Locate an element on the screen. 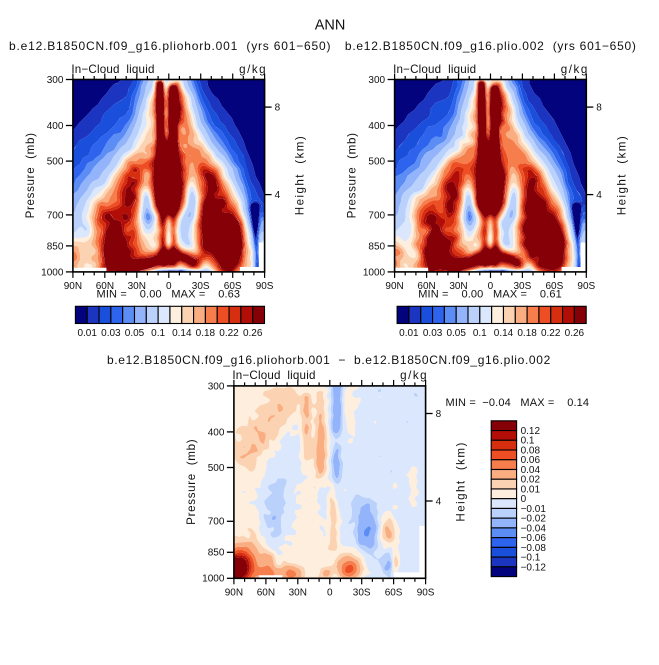  svg-text: 0.08 is located at coordinates (531, 450).